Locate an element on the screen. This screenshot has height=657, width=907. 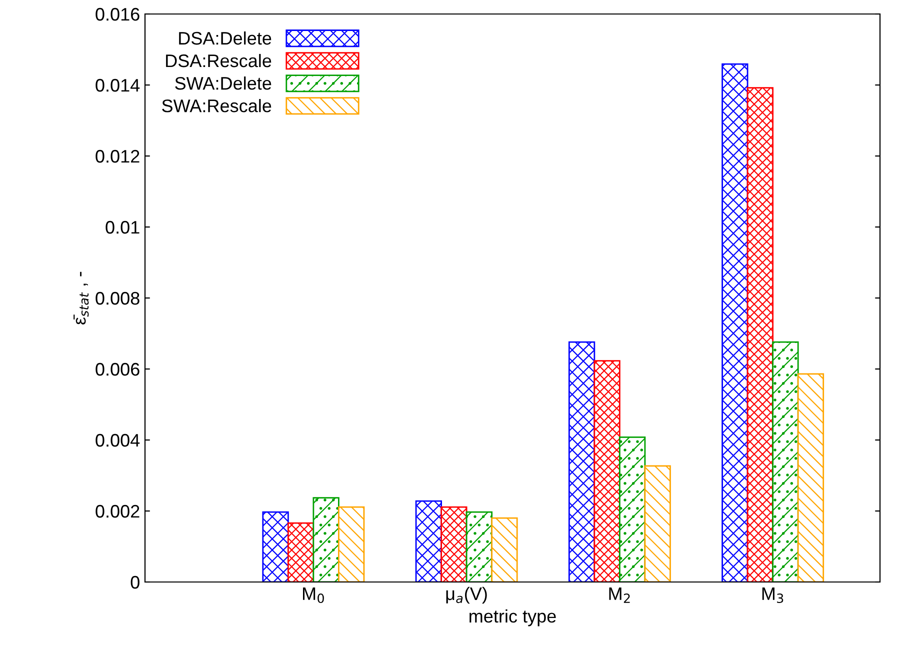
y-axis-title: ε̄$_{stat}$ , - is located at coordinates (81, 298).